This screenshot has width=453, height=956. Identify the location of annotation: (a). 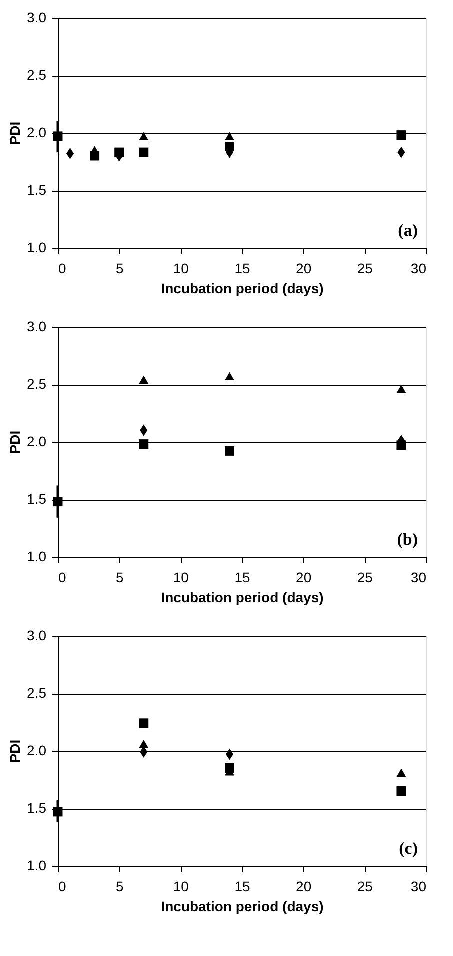
(408, 230).